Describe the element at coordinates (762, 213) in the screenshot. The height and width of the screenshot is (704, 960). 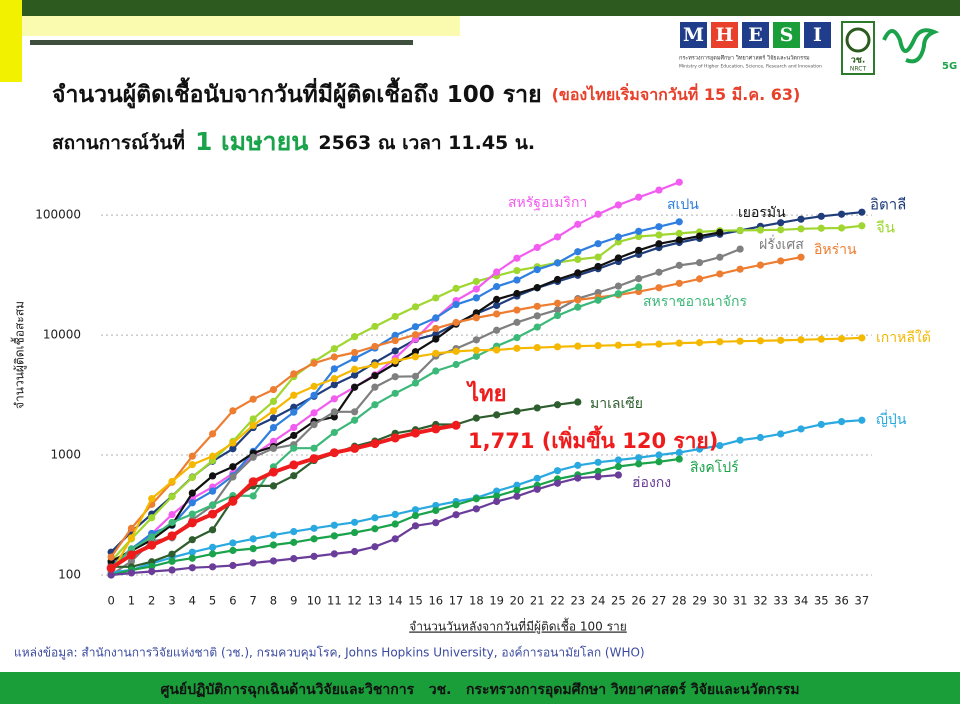
I see `series-label: เยอรมัน` at that location.